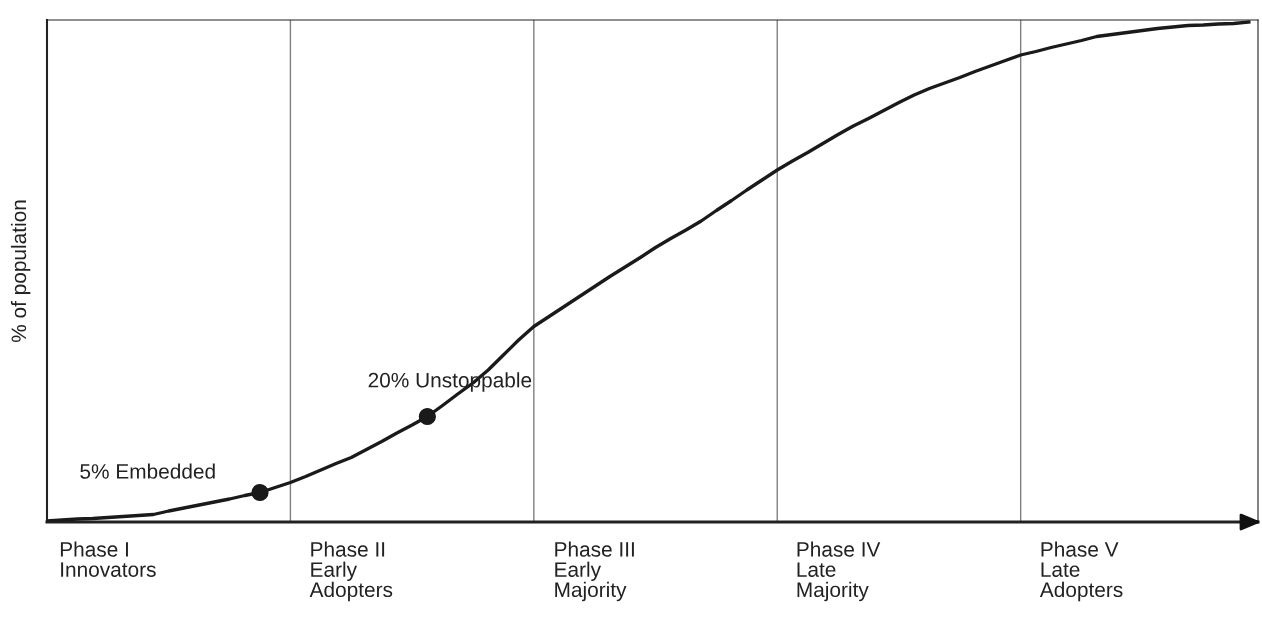 The image size is (1262, 620). What do you see at coordinates (351, 571) in the screenshot?
I see `x-tick-label: Phase II Early Adopters` at bounding box center [351, 571].